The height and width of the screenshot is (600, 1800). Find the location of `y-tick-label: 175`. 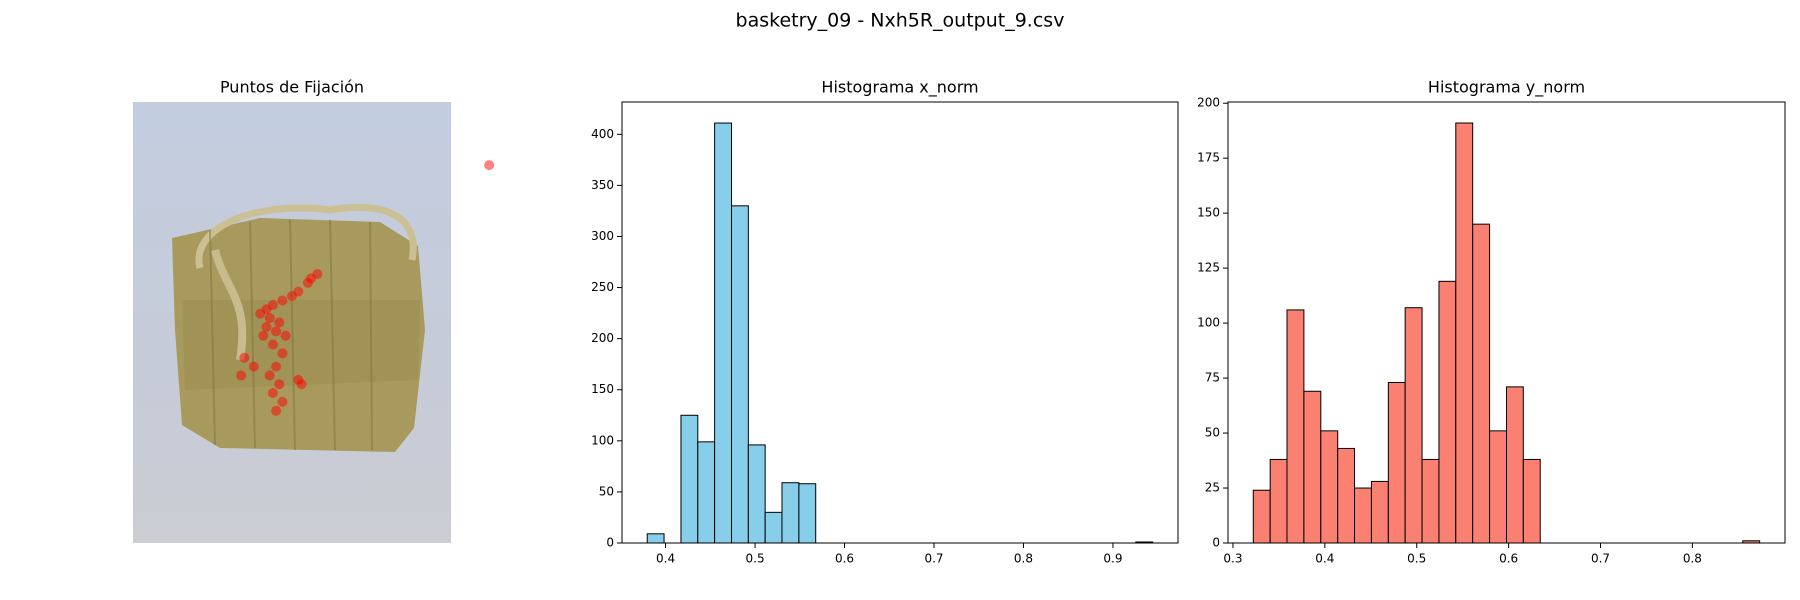

y-tick-label: 175 is located at coordinates (1208, 158).